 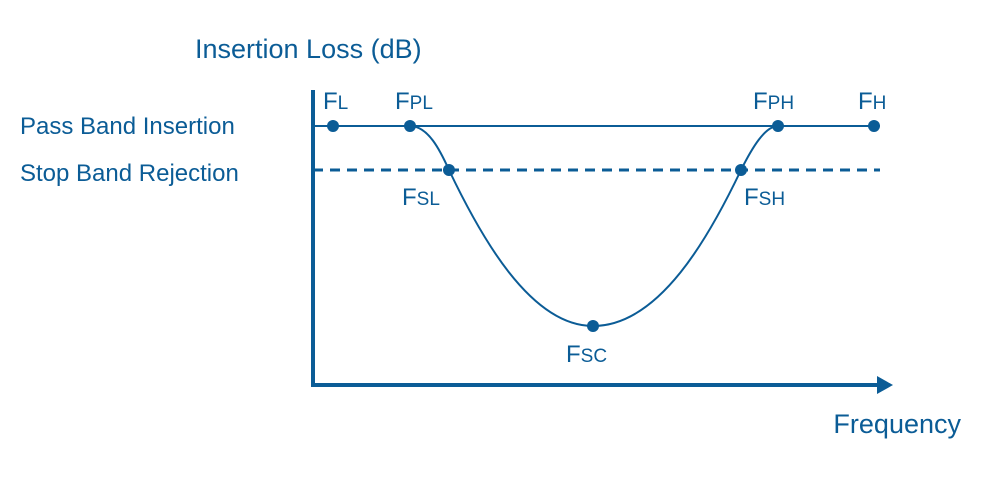 What do you see at coordinates (741, 170) in the screenshot?
I see `point-fsh` at bounding box center [741, 170].